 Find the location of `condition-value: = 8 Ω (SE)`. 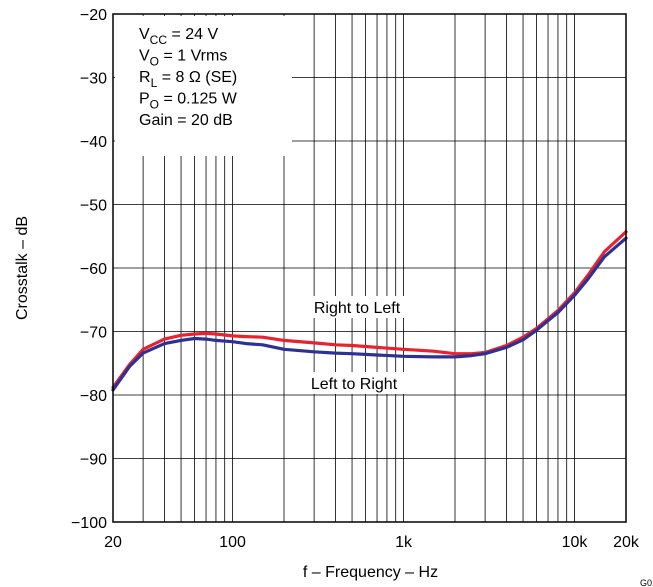

condition-value: = 8 Ω (SE) is located at coordinates (197, 77).